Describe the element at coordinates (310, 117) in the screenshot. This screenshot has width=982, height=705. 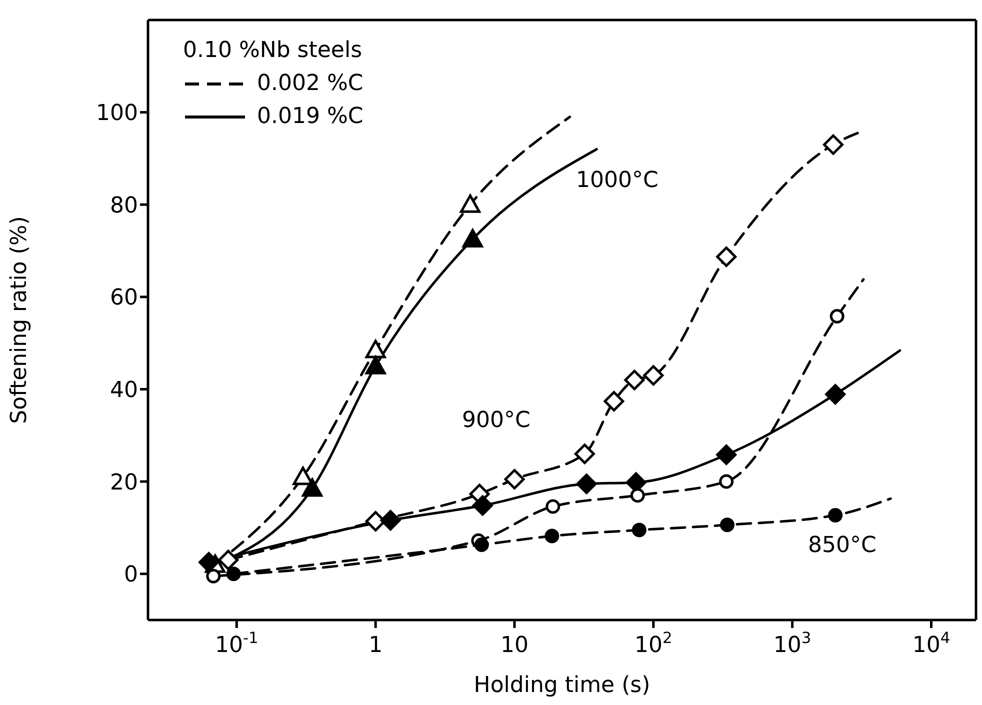
I see `legend-label: 0.019 %C` at that location.